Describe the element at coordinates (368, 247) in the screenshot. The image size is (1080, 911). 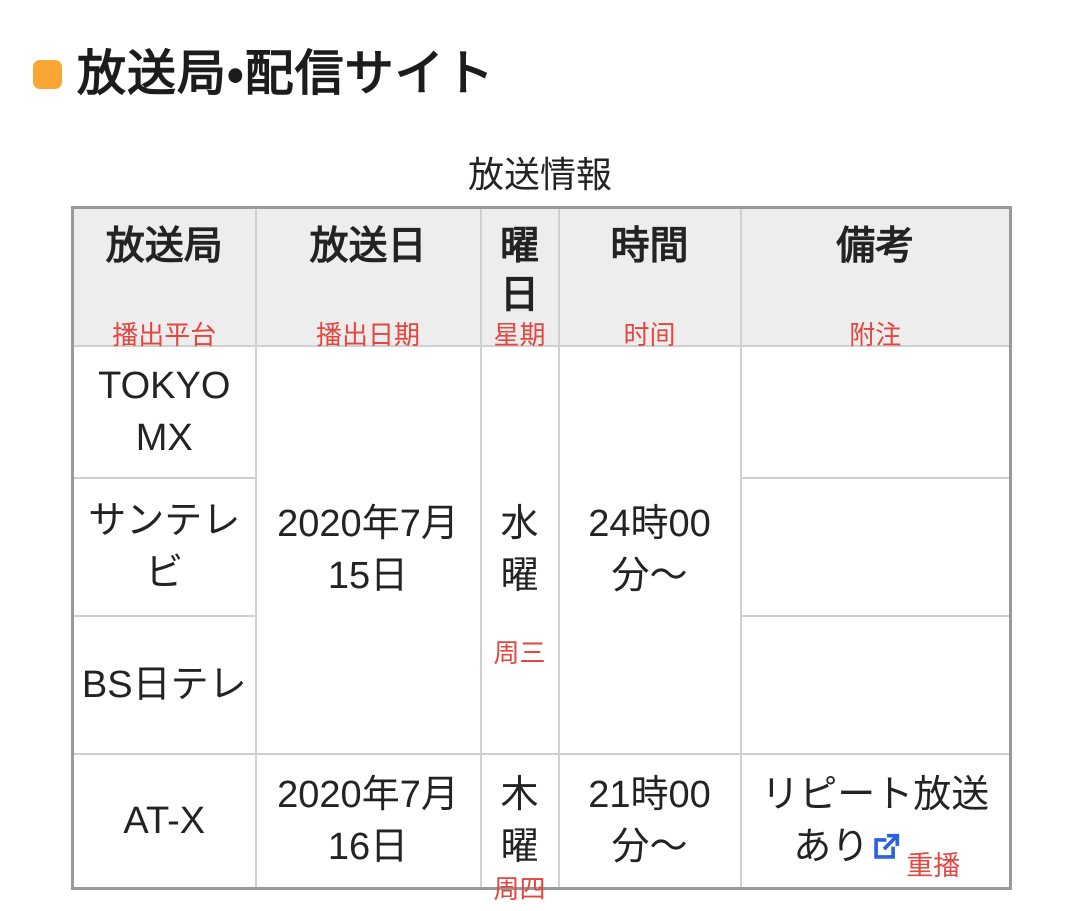
I see `column-label: 放送日` at that location.